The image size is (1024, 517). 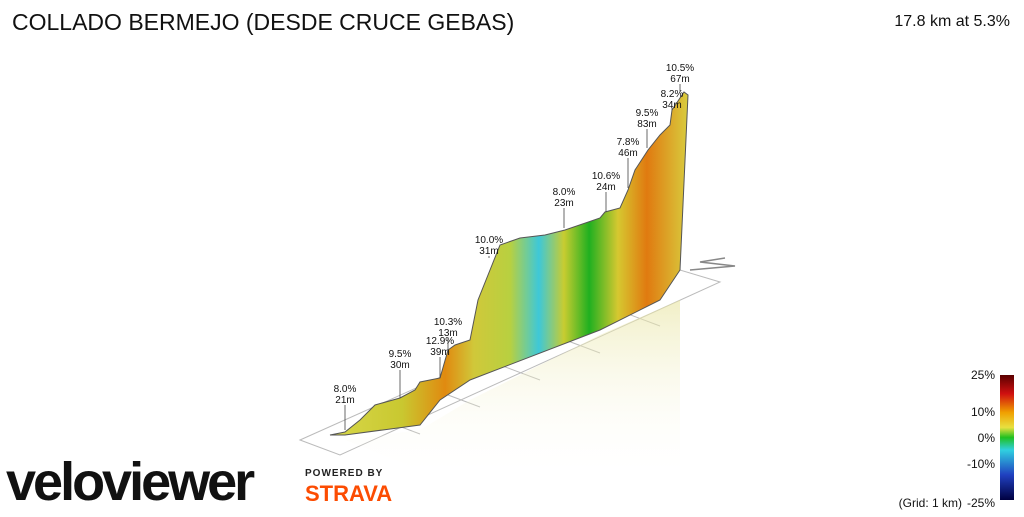 What do you see at coordinates (712, 264) in the screenshot?
I see `north-arrow` at bounding box center [712, 264].